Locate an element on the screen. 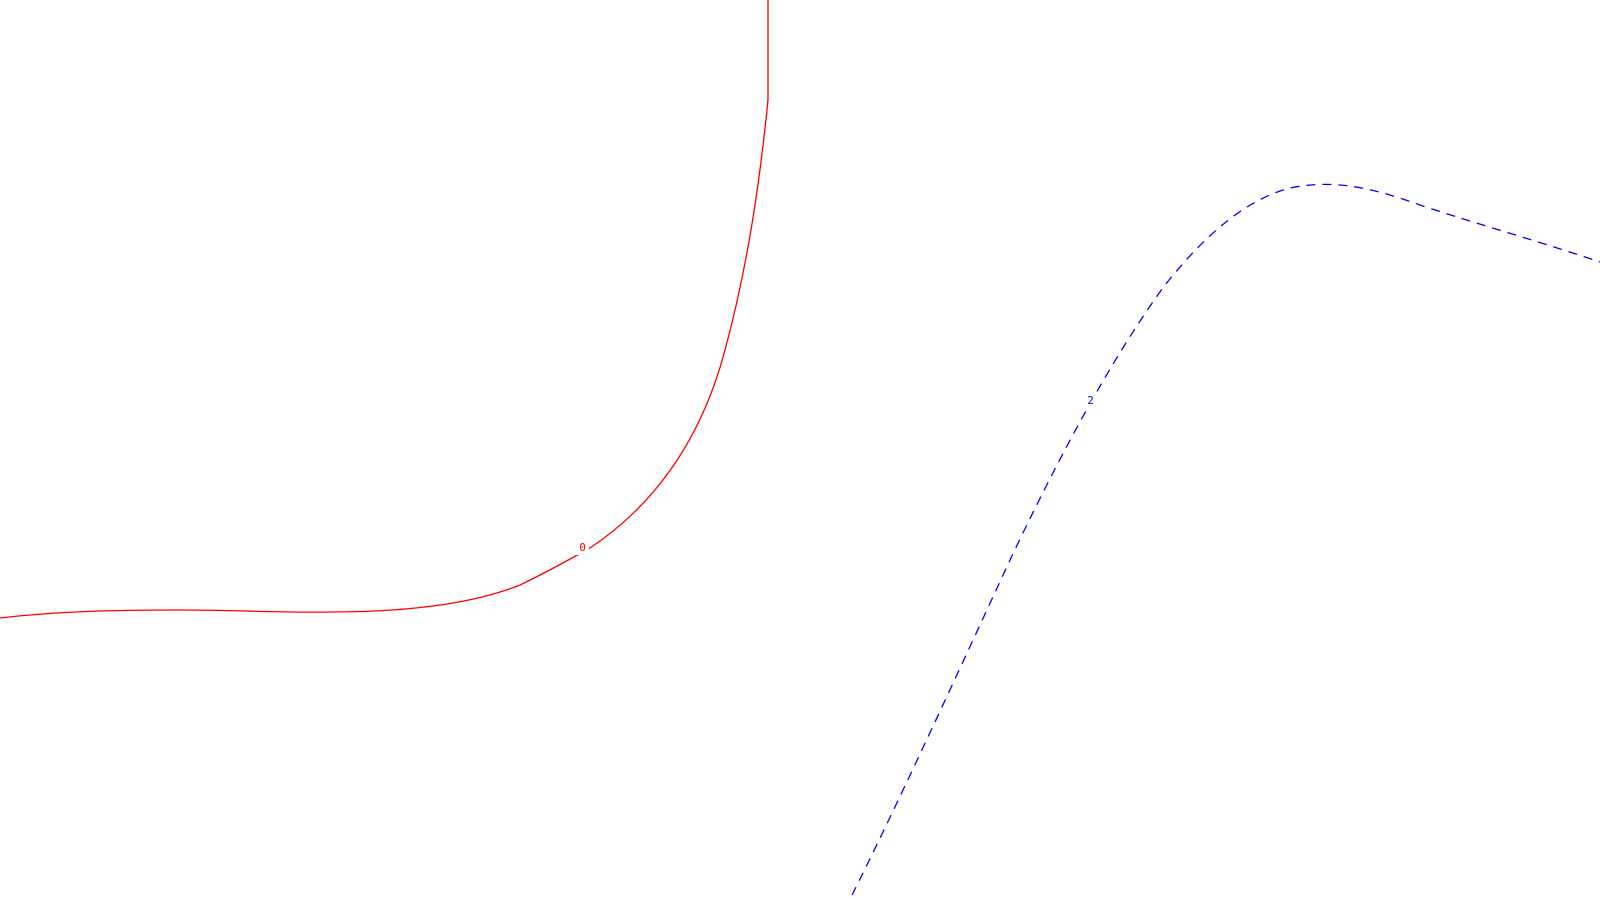 The height and width of the screenshot is (900, 1600). contour-label-0: 0 is located at coordinates (582, 547).